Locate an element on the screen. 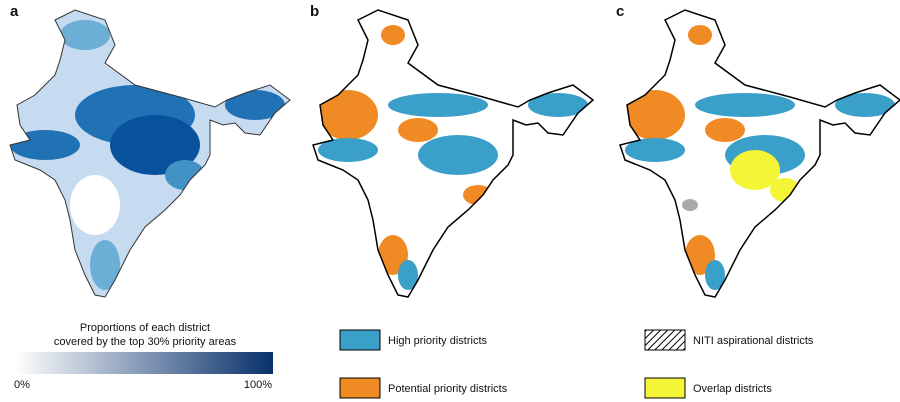 This screenshot has width=900, height=402. legend-title: Proportions of each district is located at coordinates (145, 328).